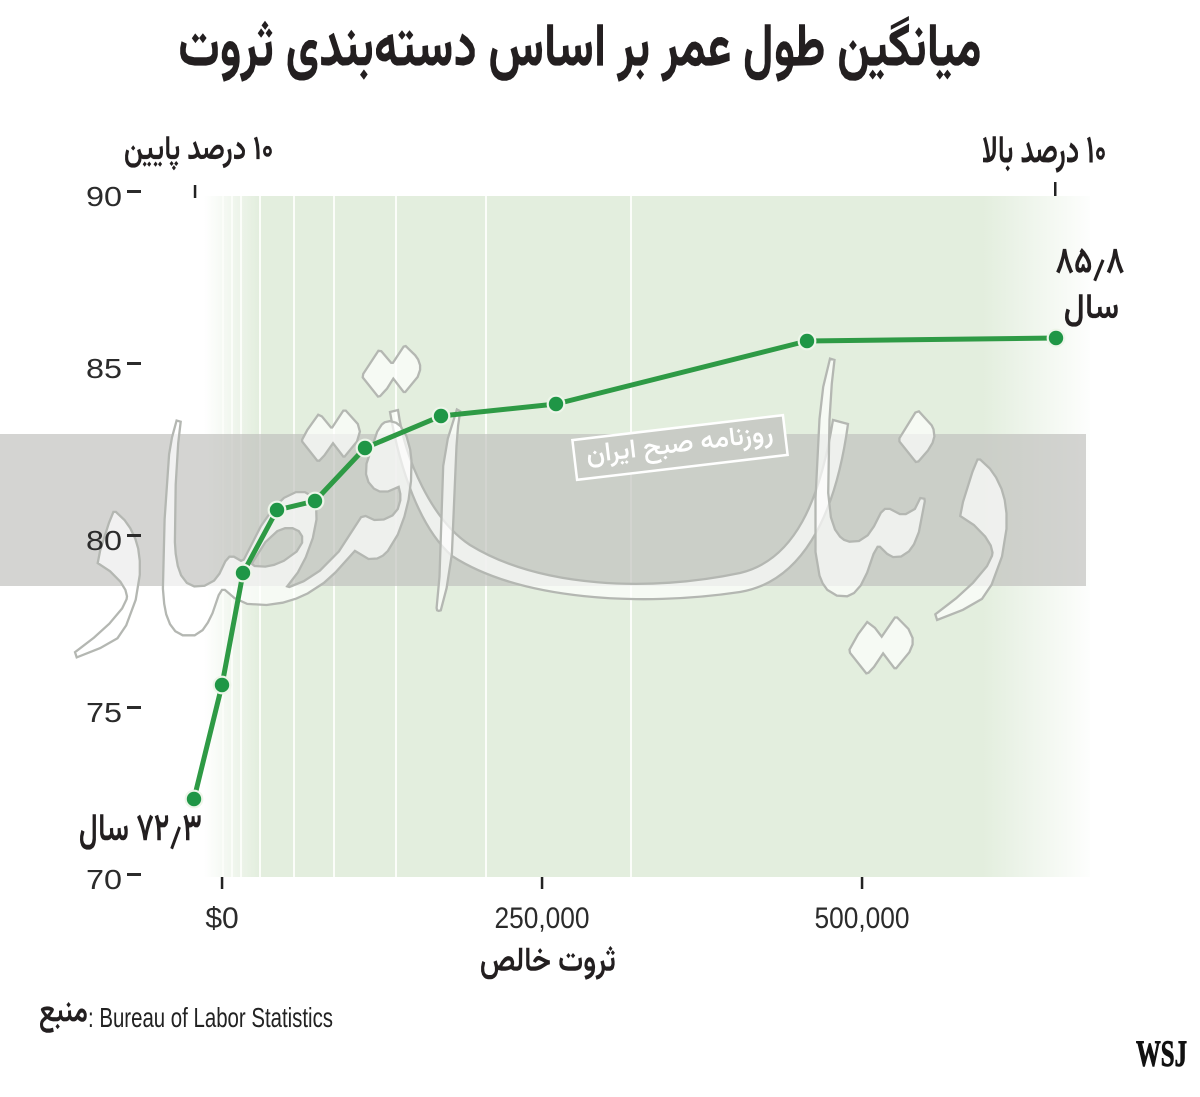 This screenshot has height=1097, width=1200. I want to click on svg-text: 75, so click(104, 712).